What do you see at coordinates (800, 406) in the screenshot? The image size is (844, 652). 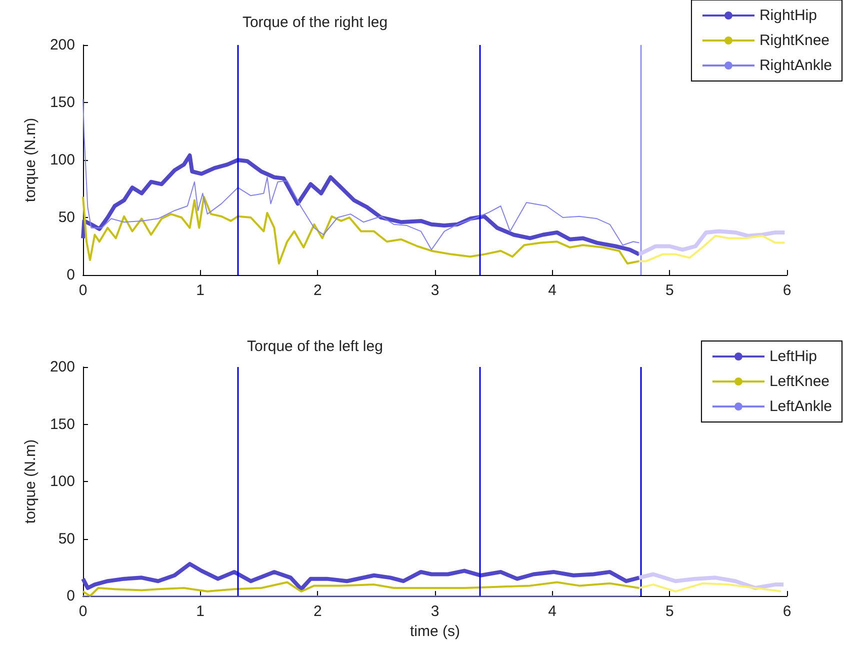 I see `legend-label: LeftAnkle` at bounding box center [800, 406].